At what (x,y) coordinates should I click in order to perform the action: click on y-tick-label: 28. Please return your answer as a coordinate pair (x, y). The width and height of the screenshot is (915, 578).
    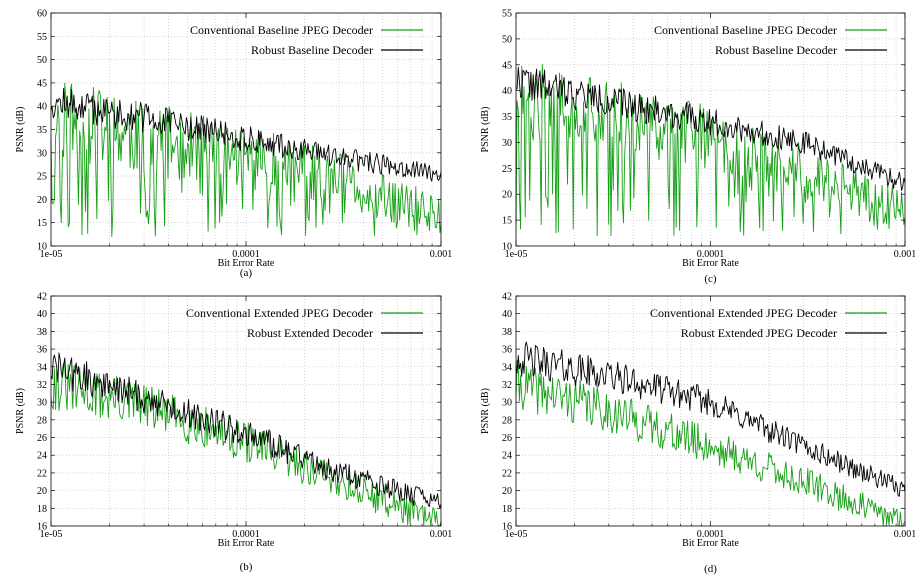
    Looking at the image, I should click on (42, 420).